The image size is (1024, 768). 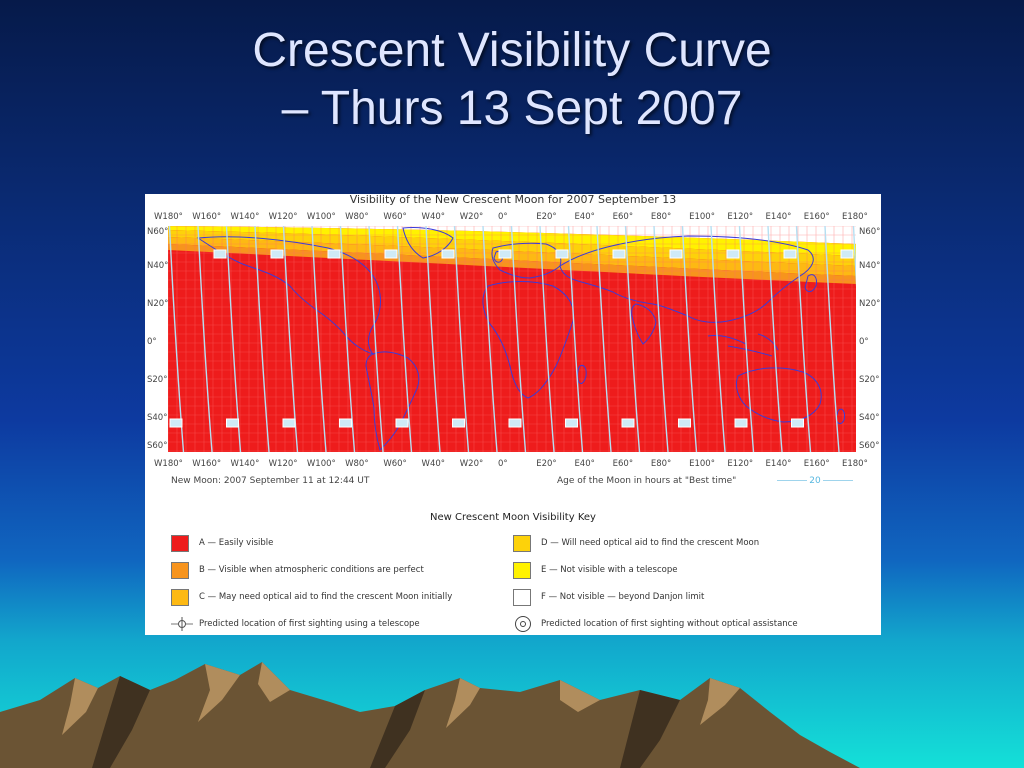 I want to click on age-legend-value: 20, so click(x=815, y=481).